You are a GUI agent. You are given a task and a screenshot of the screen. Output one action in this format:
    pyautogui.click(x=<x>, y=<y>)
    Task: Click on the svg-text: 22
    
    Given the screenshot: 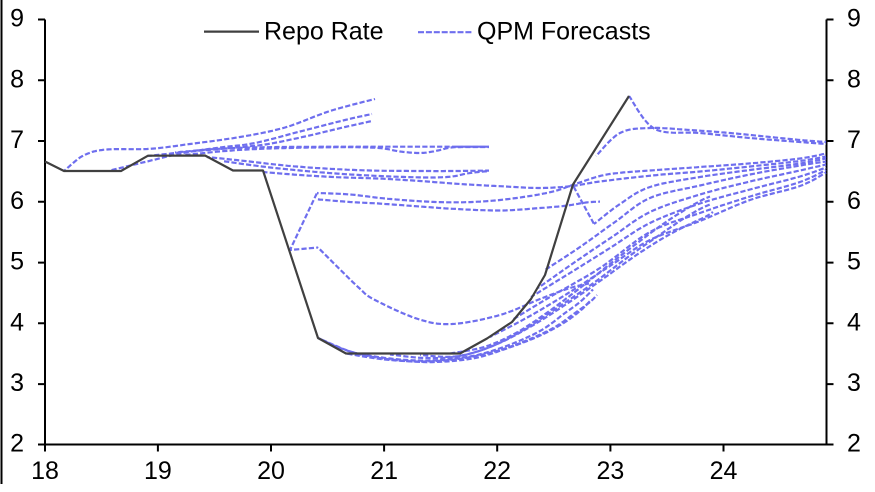 What is the action you would take?
    pyautogui.click(x=497, y=471)
    